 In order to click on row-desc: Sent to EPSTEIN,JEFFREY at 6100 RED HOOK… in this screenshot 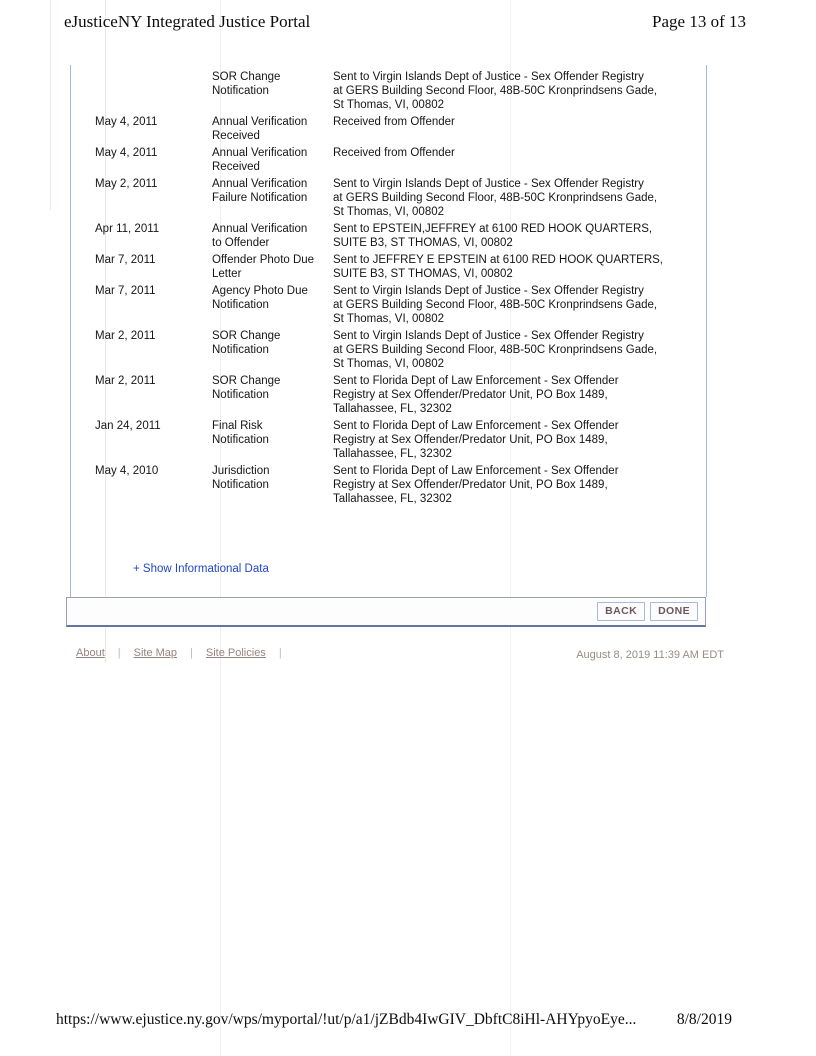, I will do `click(493, 236)`.